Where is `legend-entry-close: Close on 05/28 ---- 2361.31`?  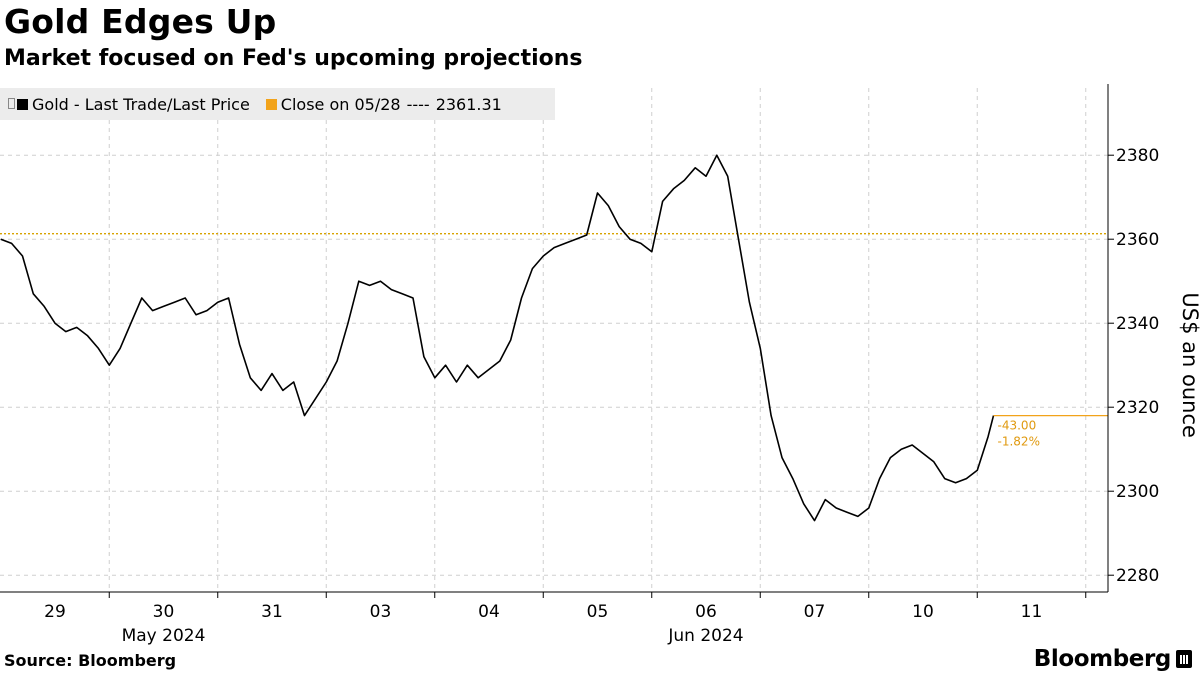
legend-entry-close: Close on 05/28 ---- 2361.31 is located at coordinates (383, 104).